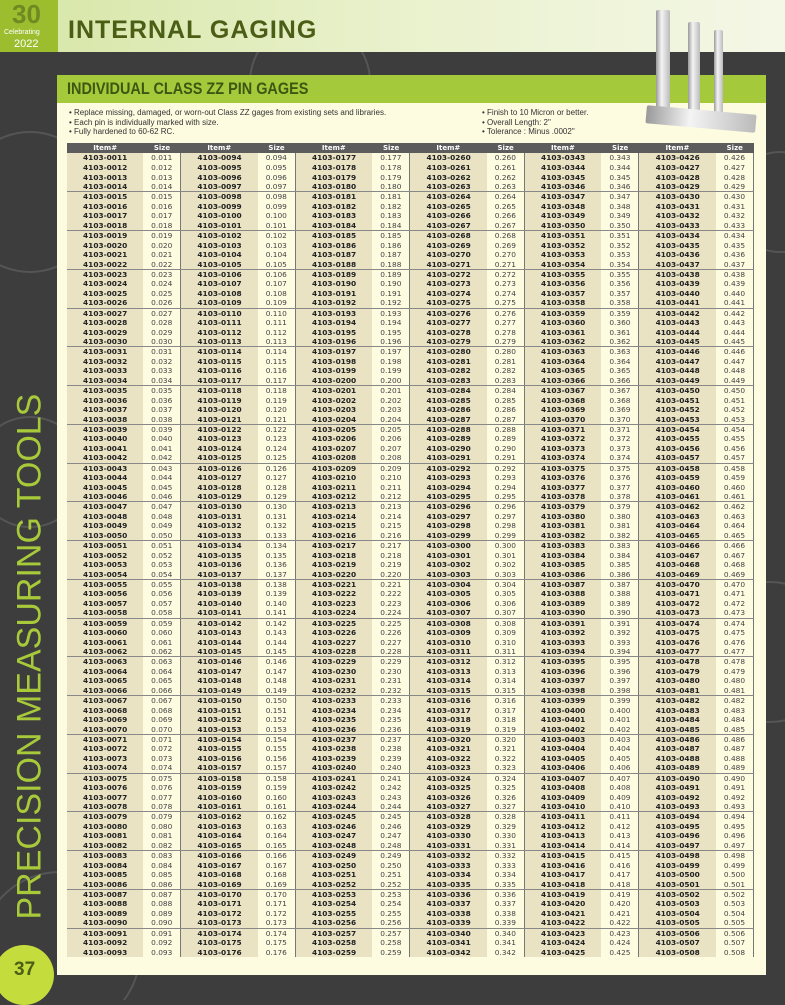 This screenshot has width=785, height=1005. Describe the element at coordinates (391, 816) in the screenshot. I see `size-cell: 0.245` at that location.